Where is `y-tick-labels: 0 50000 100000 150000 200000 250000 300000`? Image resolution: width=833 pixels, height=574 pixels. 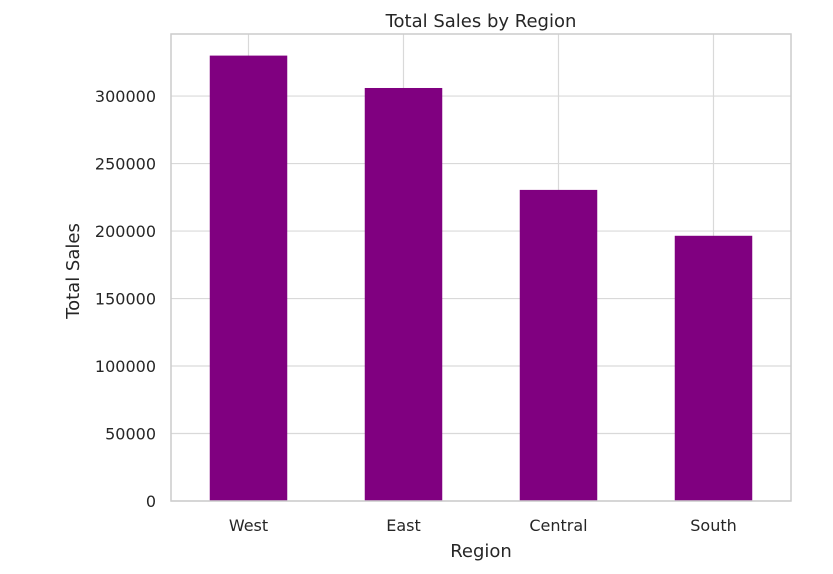
y-tick-labels: 0 50000 100000 150000 200000 250000 300000 is located at coordinates (125, 299).